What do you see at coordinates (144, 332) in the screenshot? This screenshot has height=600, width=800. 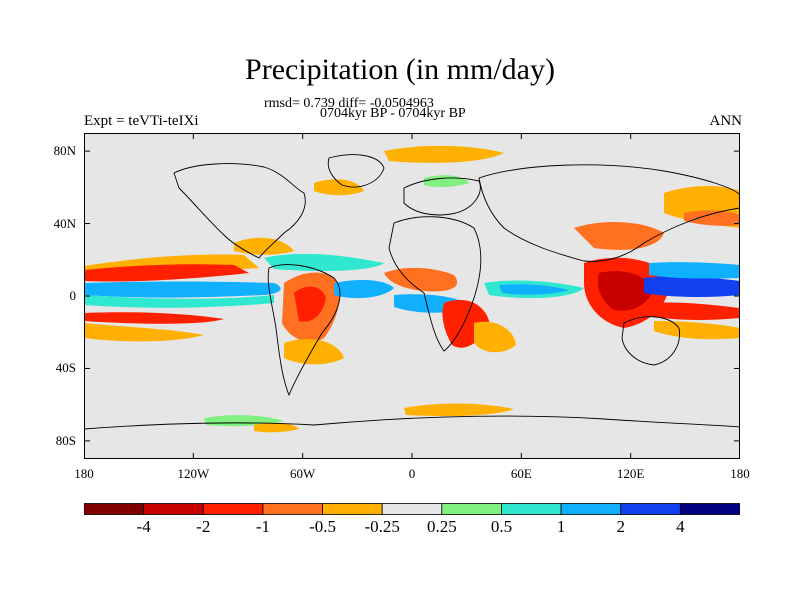 I see `field-east-pacific-south-orange` at bounding box center [144, 332].